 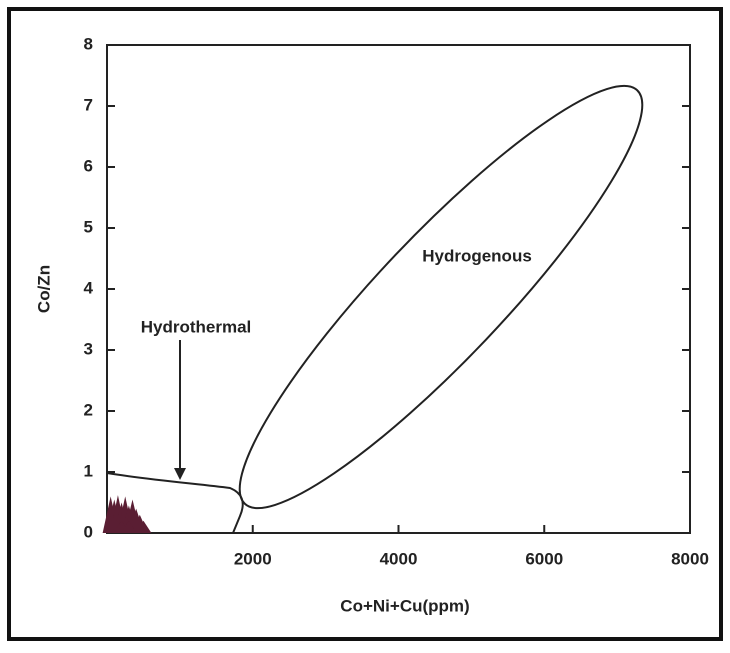 I want to click on y-tick-label: 5, so click(x=88, y=226).